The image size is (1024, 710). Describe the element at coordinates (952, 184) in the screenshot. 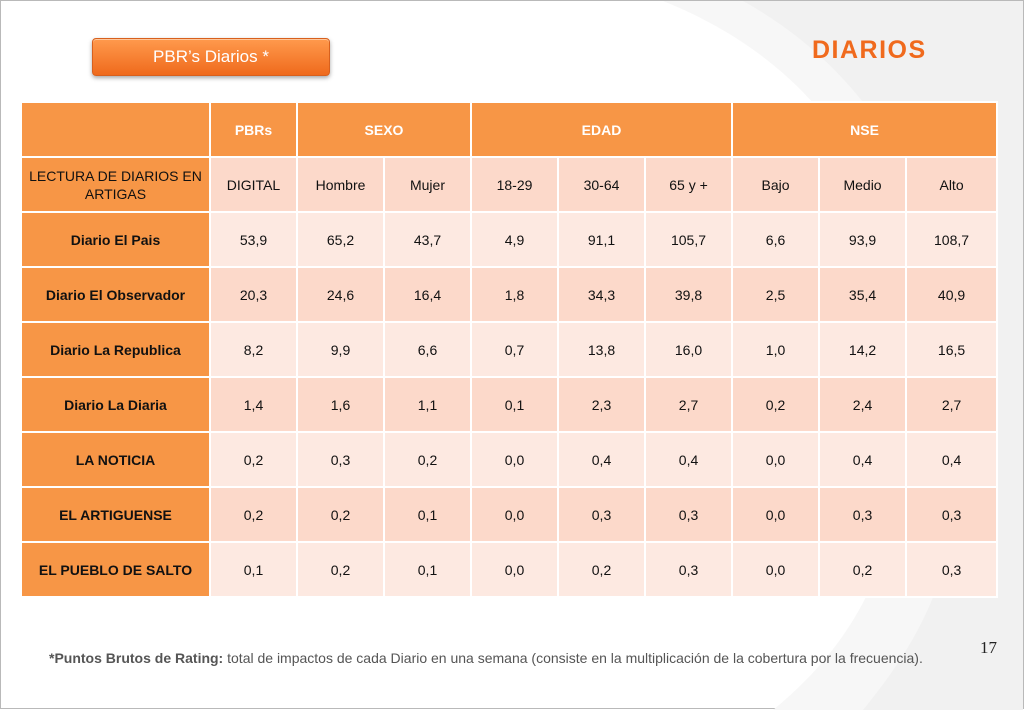

I see `subheader-alto: Alto` at that location.